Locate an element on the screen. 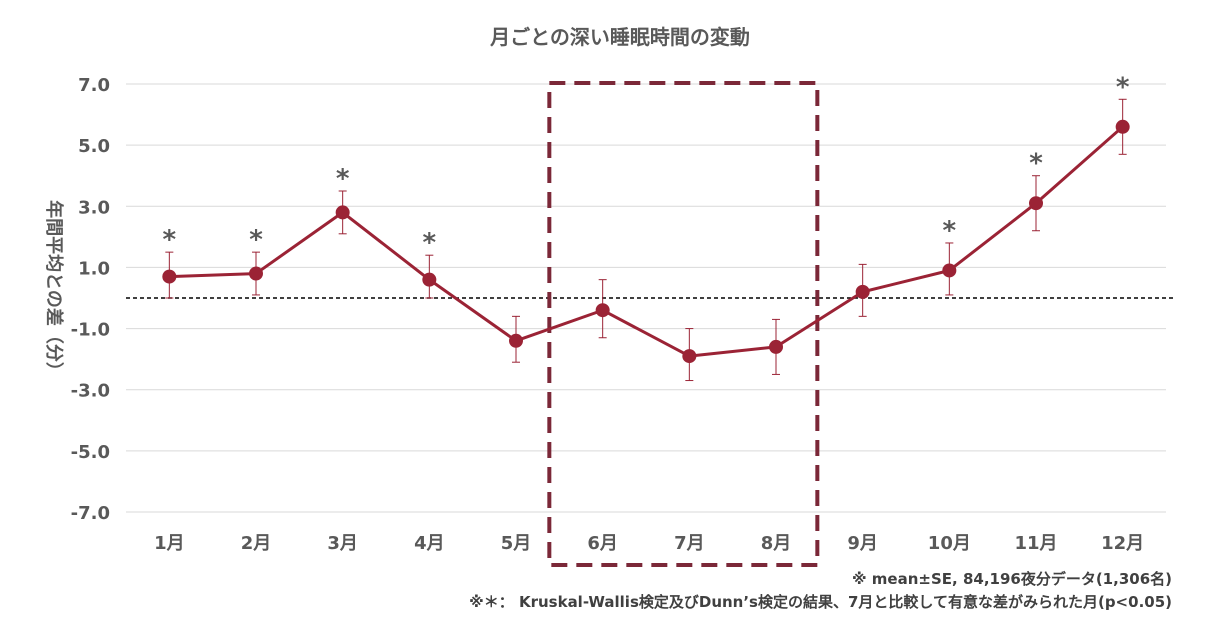  x-tick-label: 12月 is located at coordinates (1122, 543).